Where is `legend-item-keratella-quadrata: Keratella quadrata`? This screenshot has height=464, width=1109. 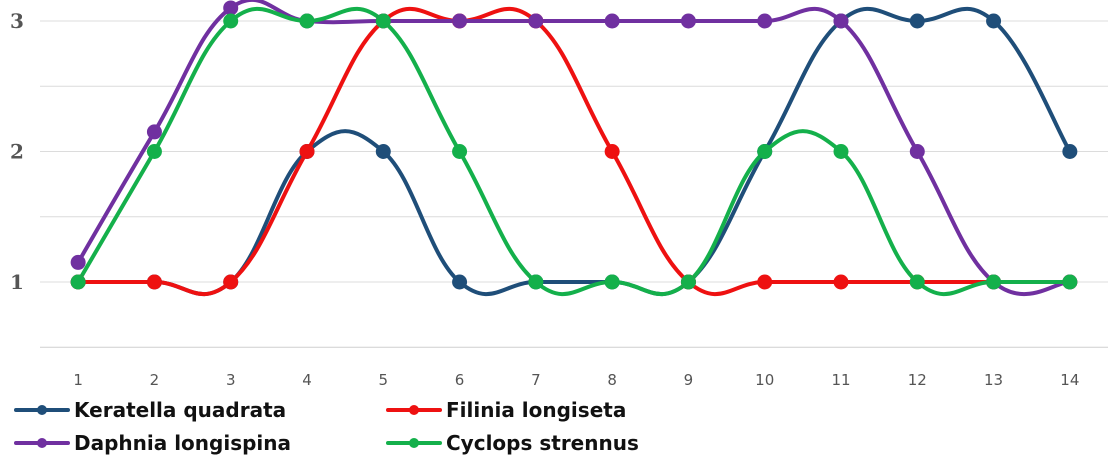 legend-item-keratella-quadrata: Keratella quadrata is located at coordinates (148, 410).